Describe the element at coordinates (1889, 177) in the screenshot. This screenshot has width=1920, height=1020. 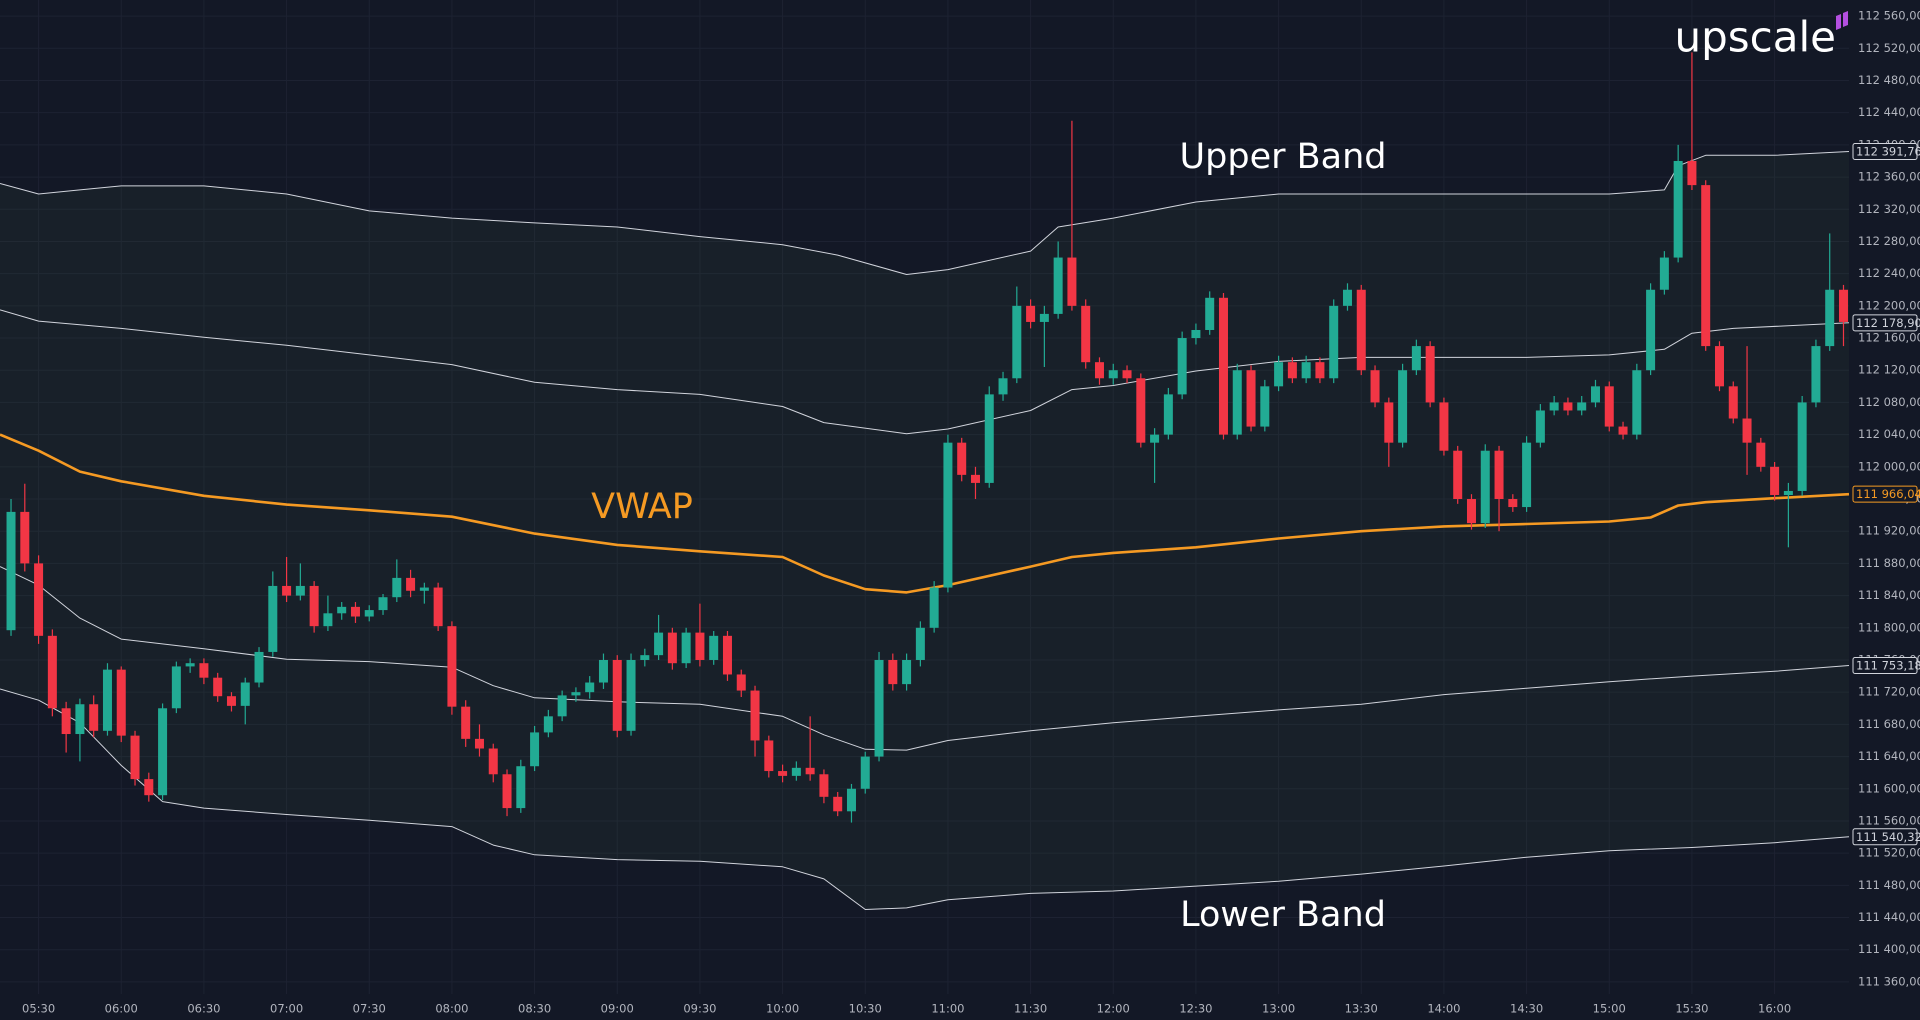
I see `y-tick-label: 112 360,00` at that location.